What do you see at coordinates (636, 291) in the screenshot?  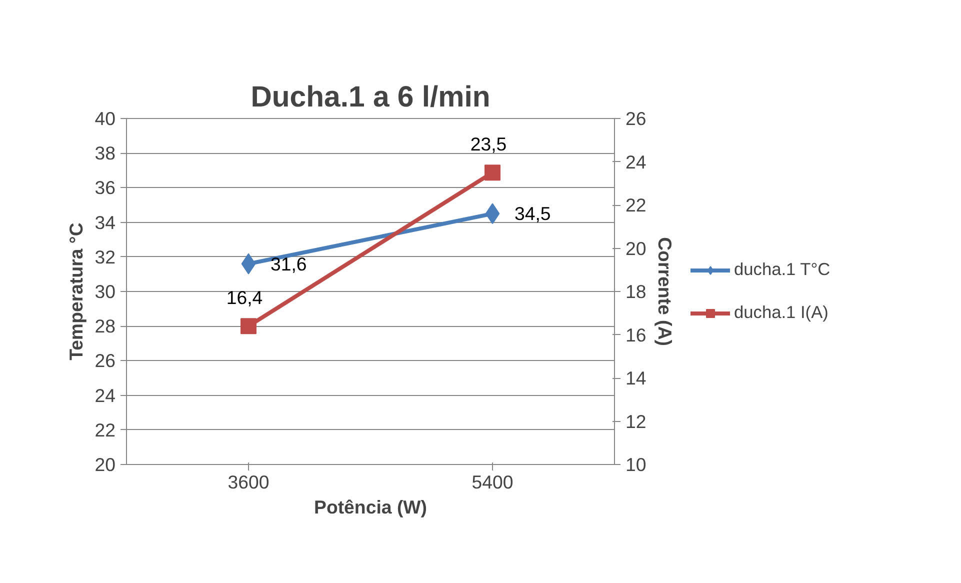 I see `y2-tick-label: 18` at bounding box center [636, 291].